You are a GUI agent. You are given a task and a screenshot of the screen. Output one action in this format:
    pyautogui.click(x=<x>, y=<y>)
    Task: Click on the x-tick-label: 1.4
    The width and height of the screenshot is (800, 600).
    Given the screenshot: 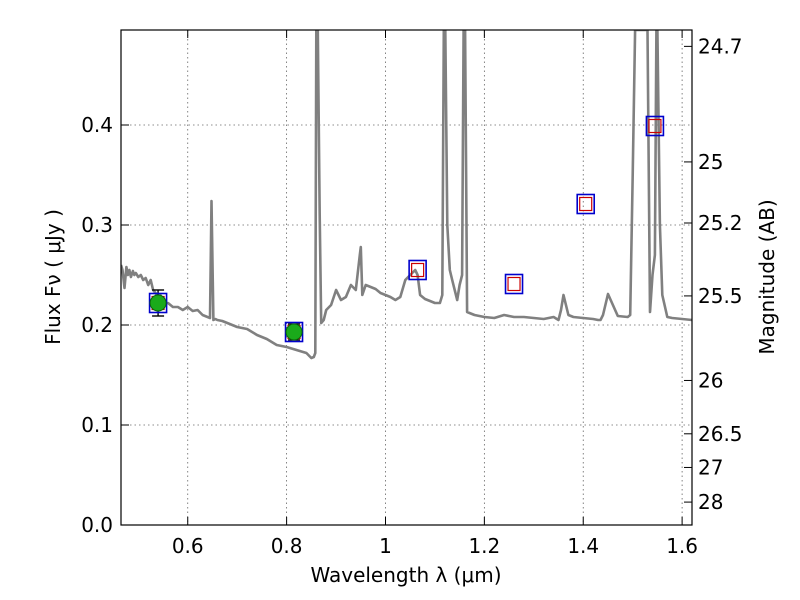 What is the action you would take?
    pyautogui.click(x=583, y=546)
    